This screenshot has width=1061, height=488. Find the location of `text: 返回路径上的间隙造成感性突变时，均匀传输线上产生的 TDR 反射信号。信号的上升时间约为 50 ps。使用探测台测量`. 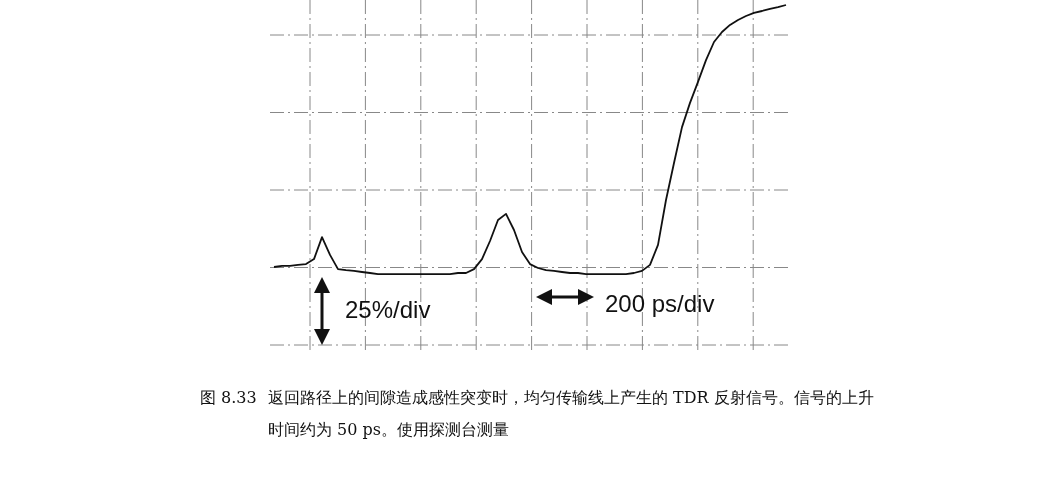

text: 返回路径上的间隙造成感性突变时，均匀传输线上产生的 TDR 反射信号。信号的上升时间约为 50 ps。使用探测台测量 is located at coordinates (571, 414).